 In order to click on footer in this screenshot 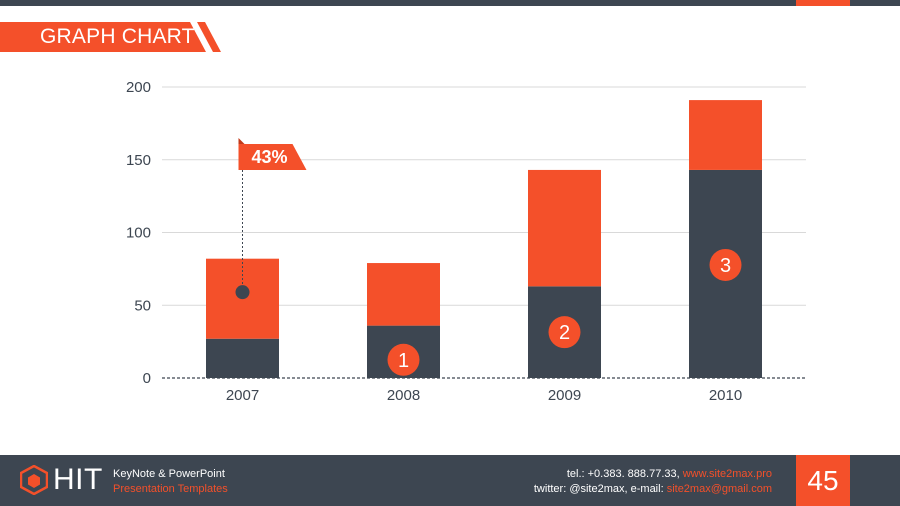, I will do `click(450, 480)`.